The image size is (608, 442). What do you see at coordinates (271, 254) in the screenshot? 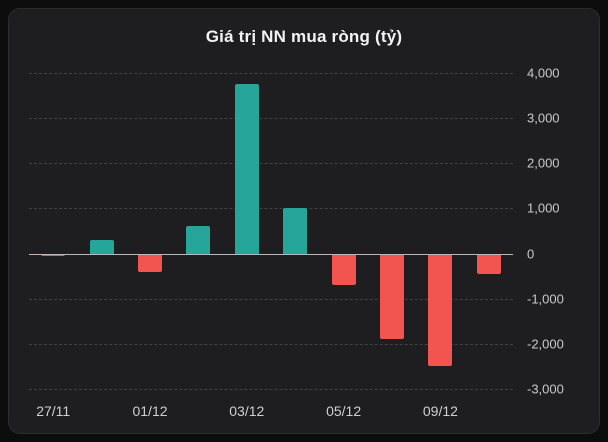
I see `zero-axis-line` at bounding box center [271, 254].